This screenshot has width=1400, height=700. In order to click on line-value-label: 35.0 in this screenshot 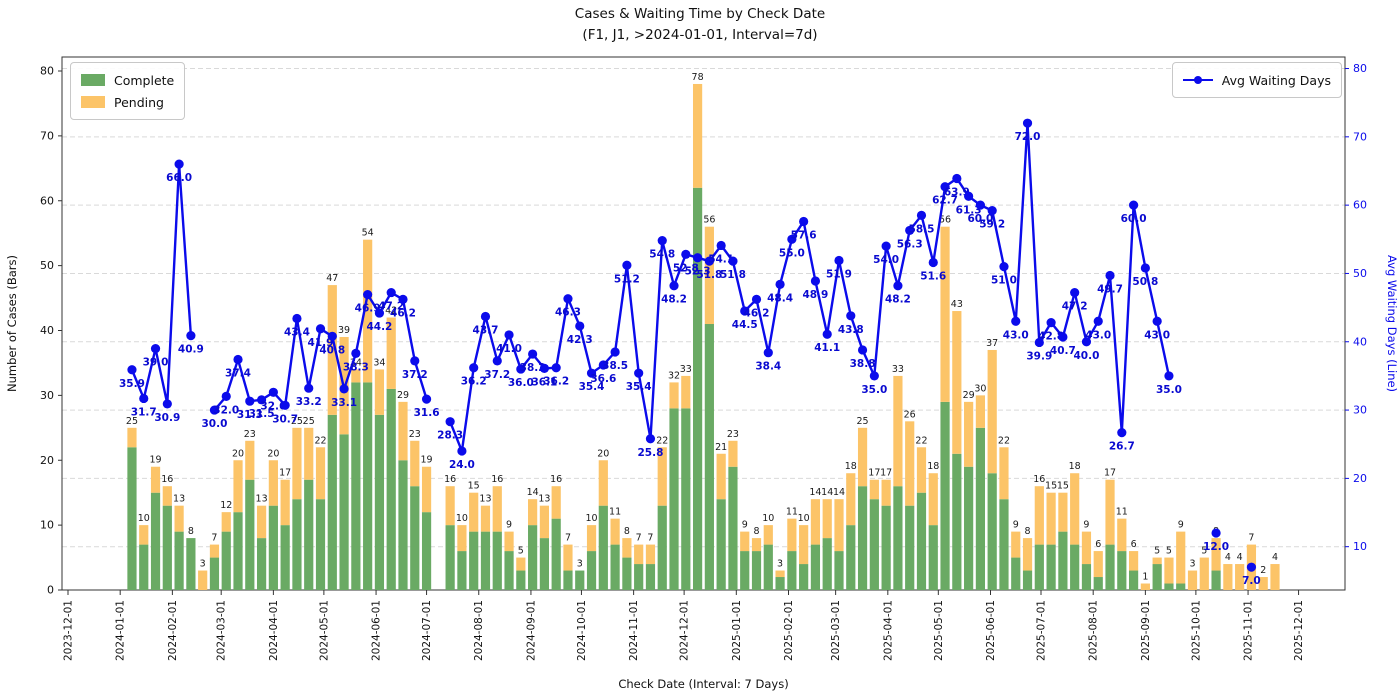, I will do `click(874, 390)`.